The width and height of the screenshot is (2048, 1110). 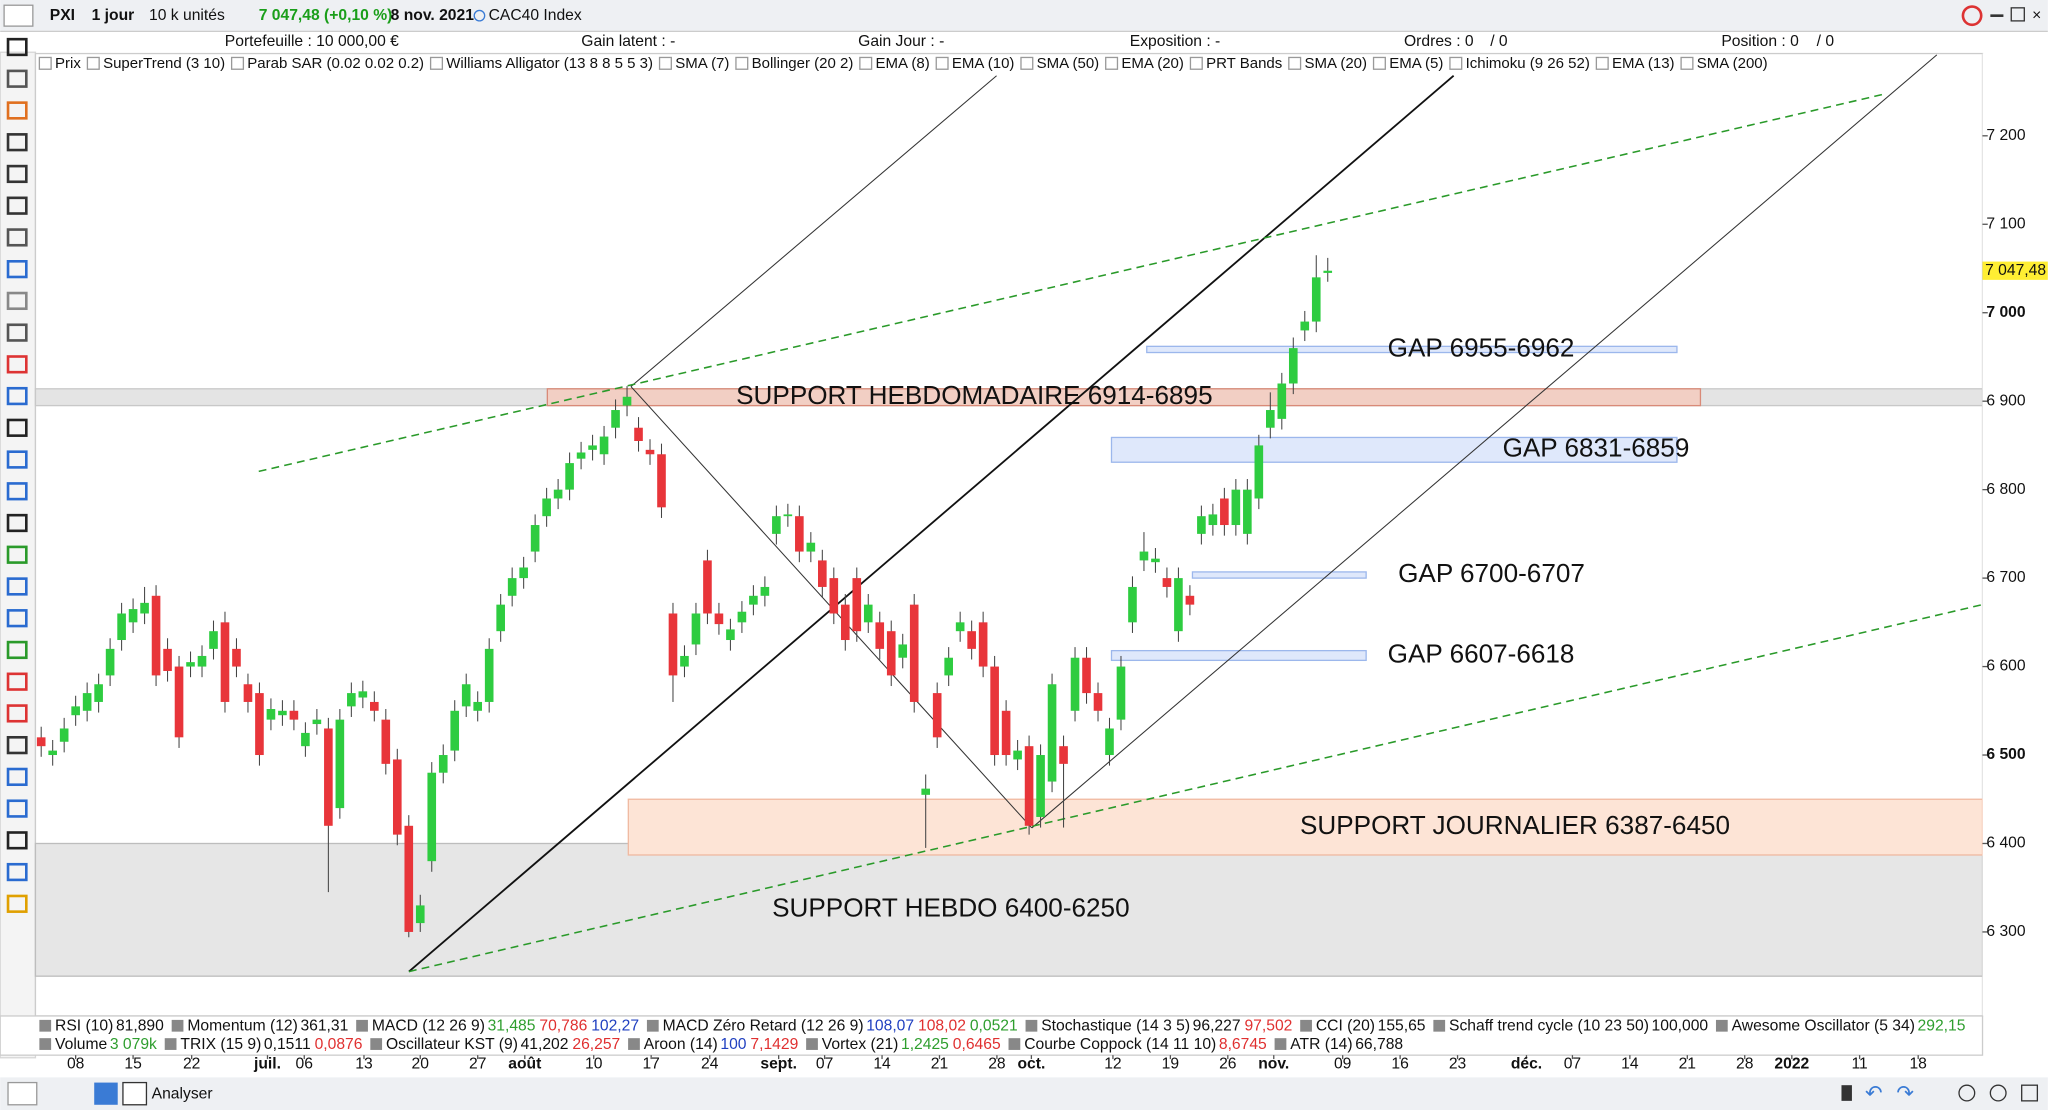 I want to click on overlay-label: Parab SAR (0.02 0.02 0.2), so click(x=335, y=63).